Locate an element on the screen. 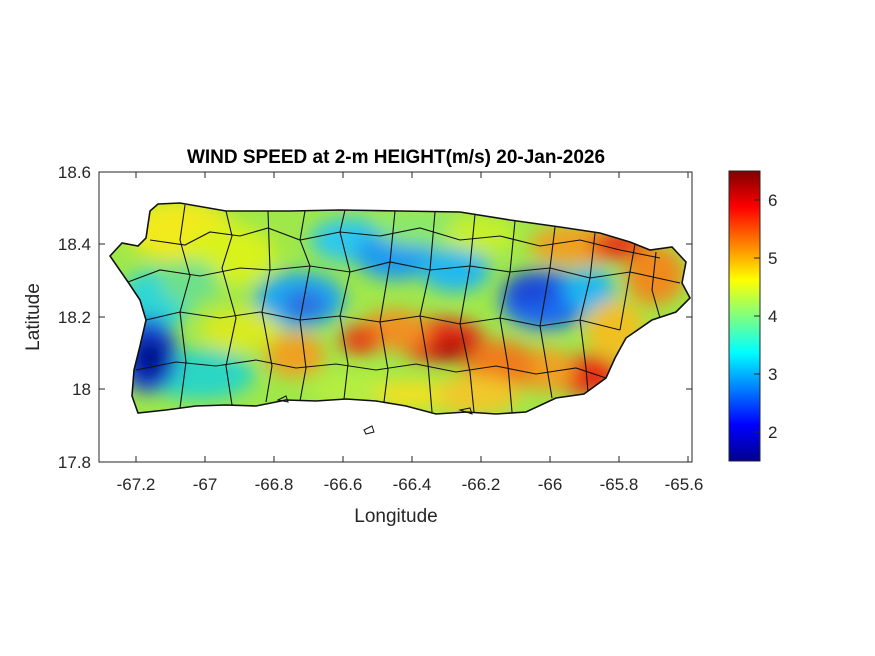 This screenshot has height=656, width=875. colorbar-tick-marks is located at coordinates (757, 316).